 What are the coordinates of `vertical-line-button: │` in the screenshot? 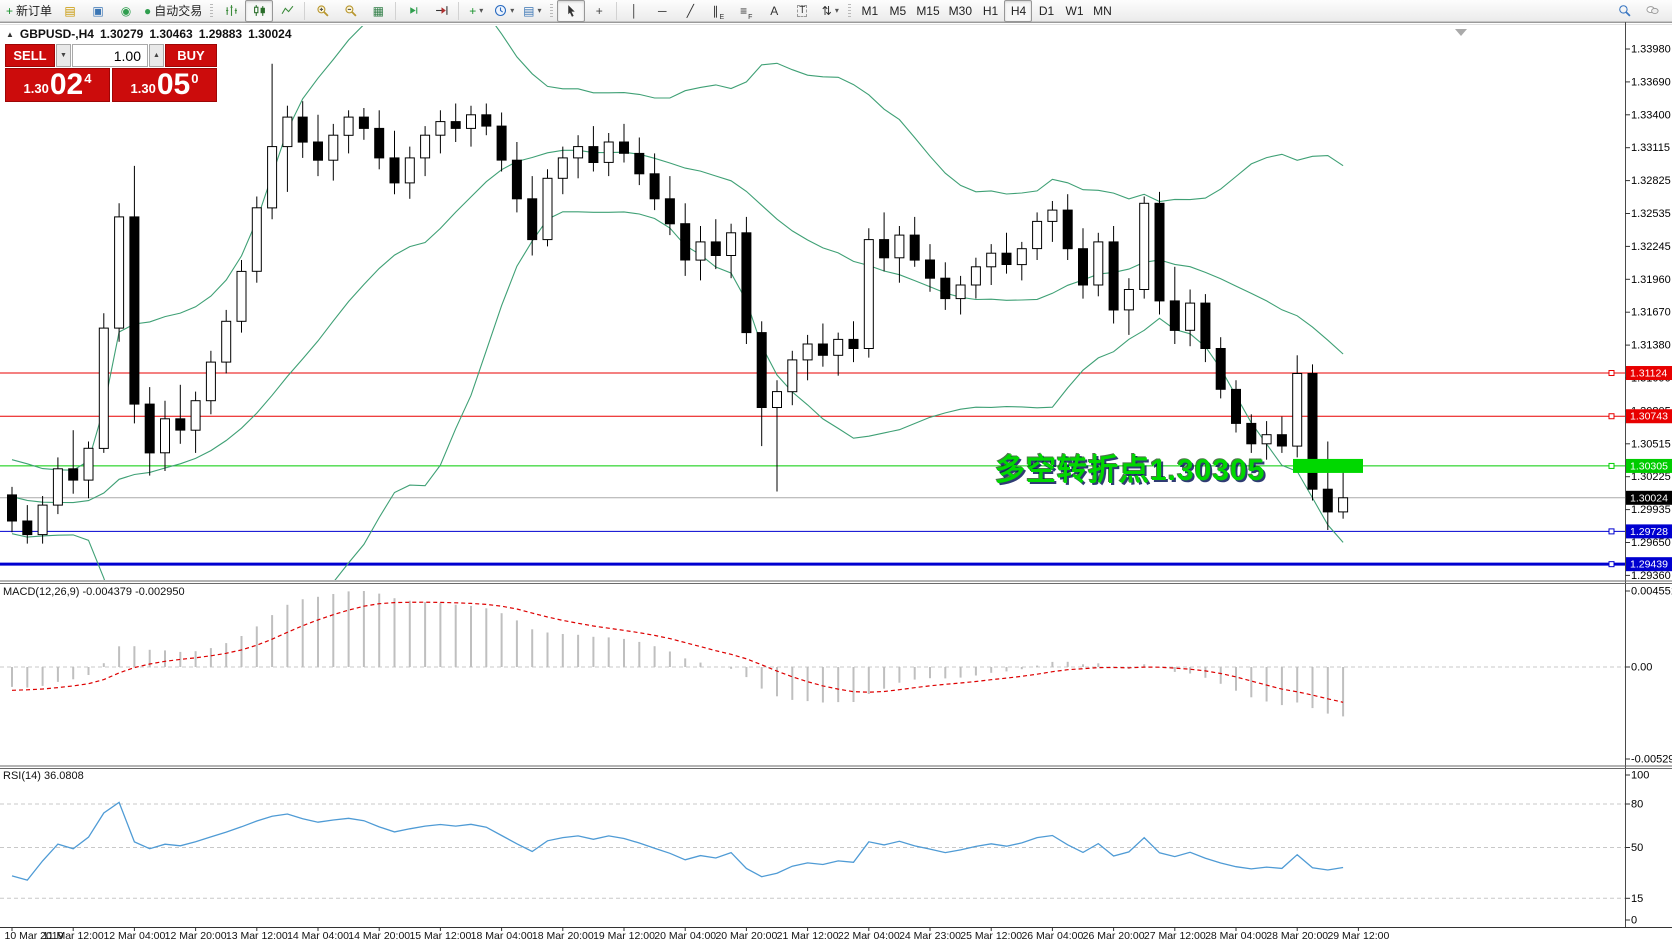 It's located at (634, 11).